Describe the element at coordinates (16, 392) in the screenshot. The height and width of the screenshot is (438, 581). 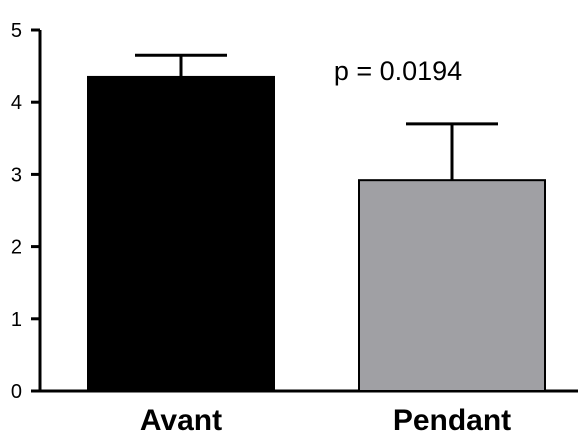
I see `y-tick-label-0: 0` at that location.